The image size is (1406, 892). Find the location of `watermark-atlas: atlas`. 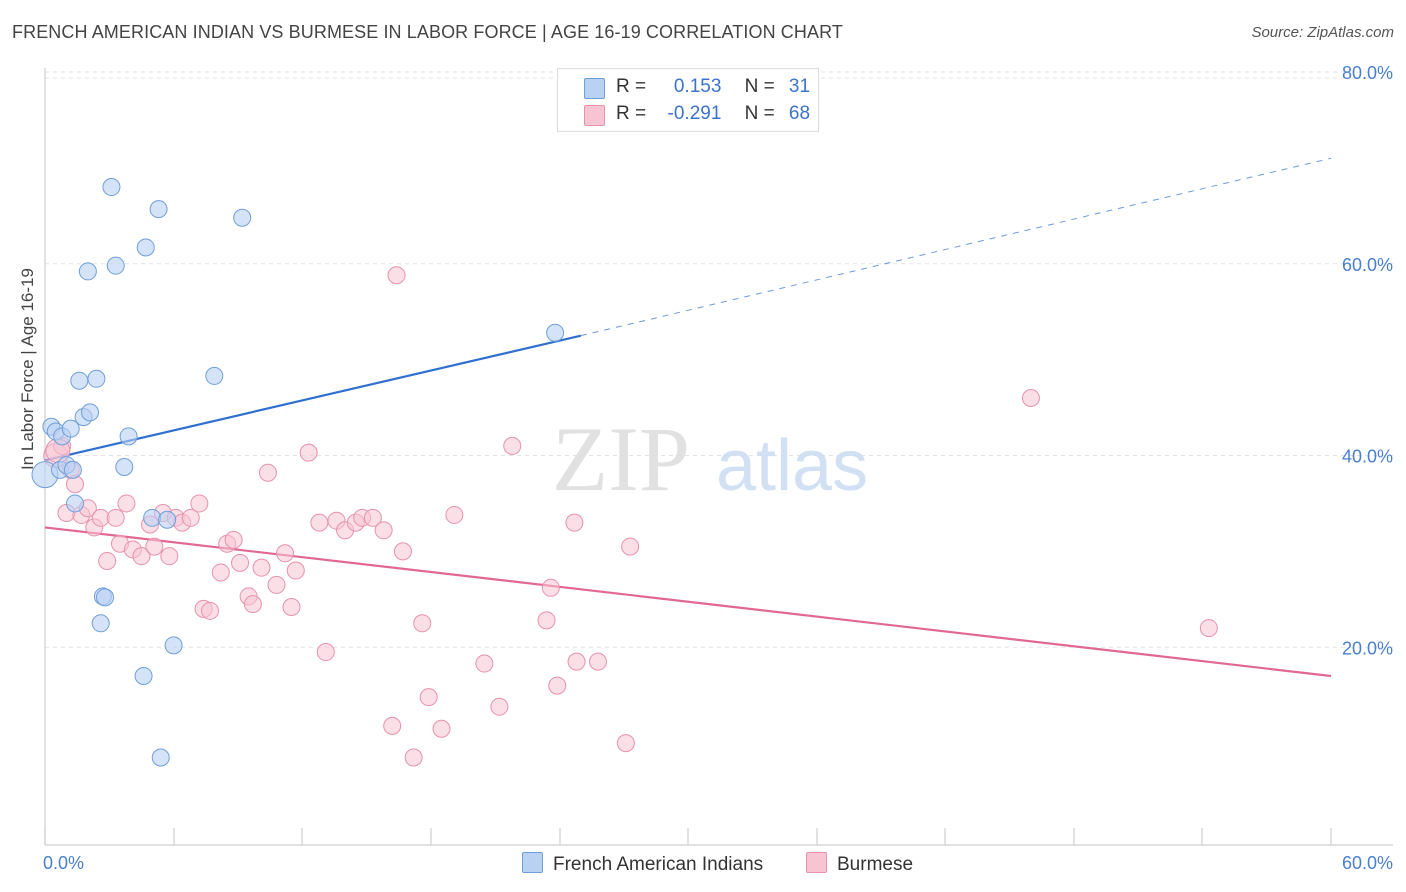

watermark-atlas: atlas is located at coordinates (792, 466).